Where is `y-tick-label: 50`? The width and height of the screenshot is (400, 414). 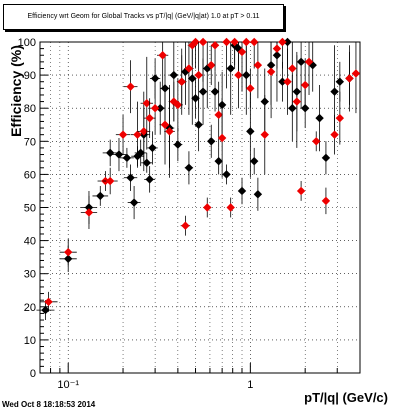
y-tick-label: 50 is located at coordinates (30, 209).